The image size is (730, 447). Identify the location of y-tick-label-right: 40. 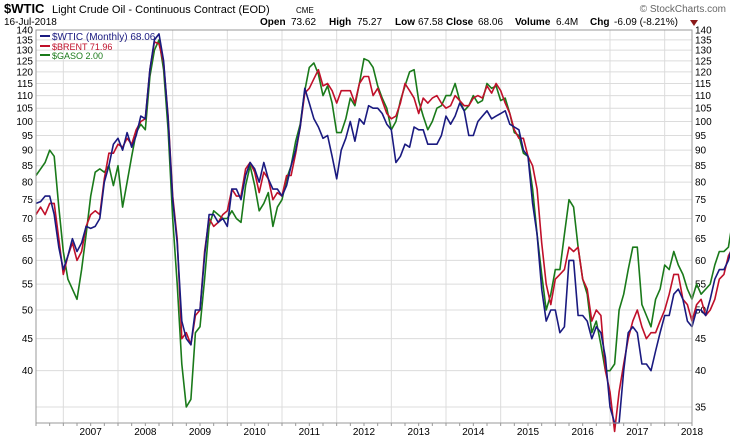
(701, 371).